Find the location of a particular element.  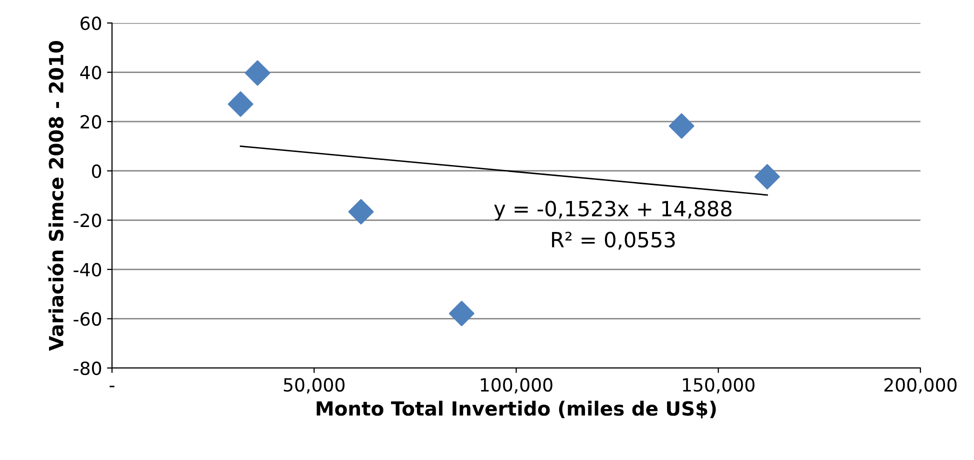

y-axis-title: Variación Simce 2008 - 2010 is located at coordinates (56, 195).